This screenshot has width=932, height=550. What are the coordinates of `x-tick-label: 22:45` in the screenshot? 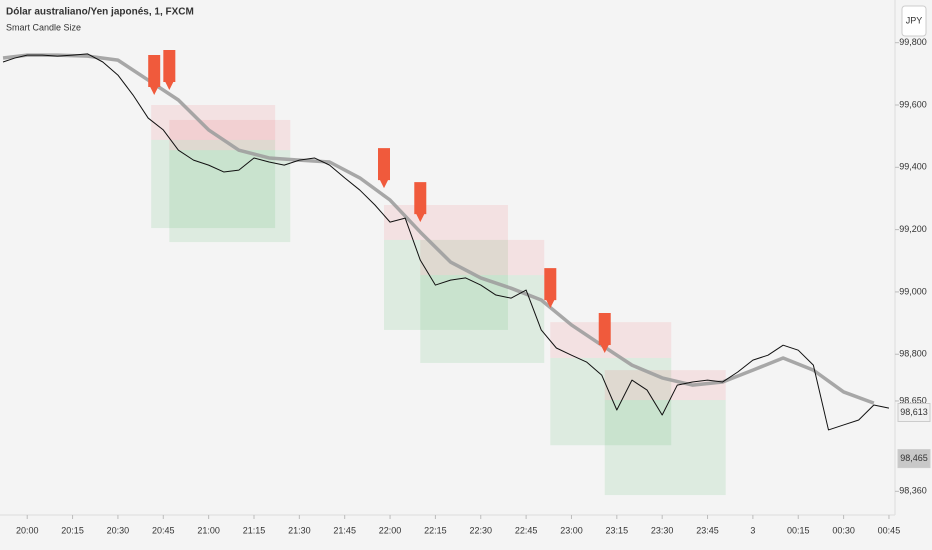 It's located at (526, 530).